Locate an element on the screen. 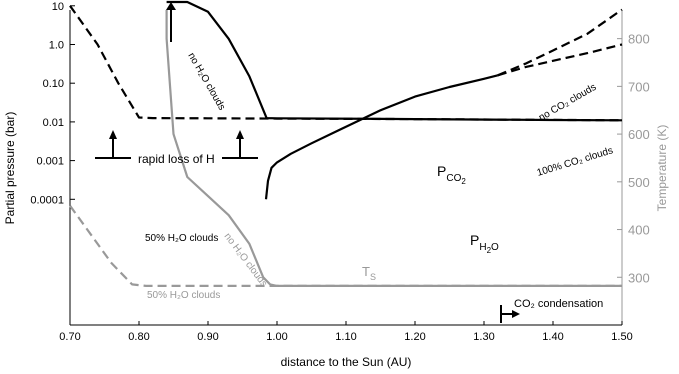  left-y-axis-label: Partial pressure (bar) is located at coordinates (10, 168).